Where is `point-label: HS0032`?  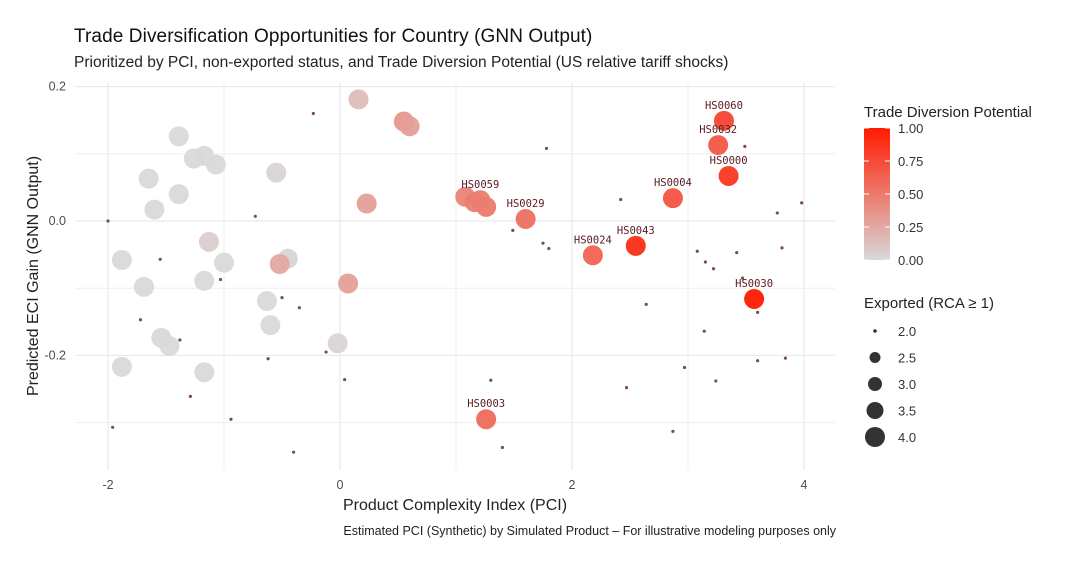 point-label: HS0032 is located at coordinates (718, 130).